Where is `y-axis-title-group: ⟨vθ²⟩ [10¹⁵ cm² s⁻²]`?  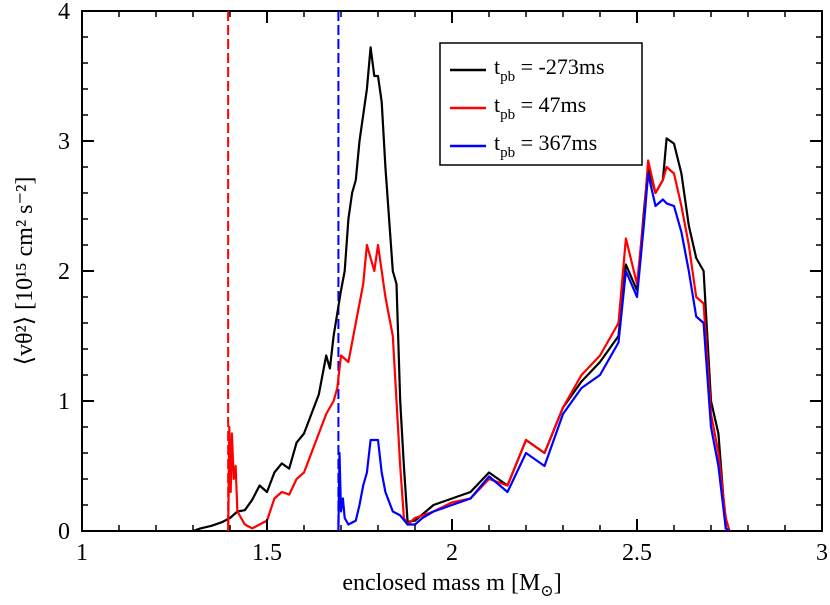 y-axis-title-group: ⟨vθ²⟩ [10¹⁵ cm² s⁻²] is located at coordinates (25, 271).